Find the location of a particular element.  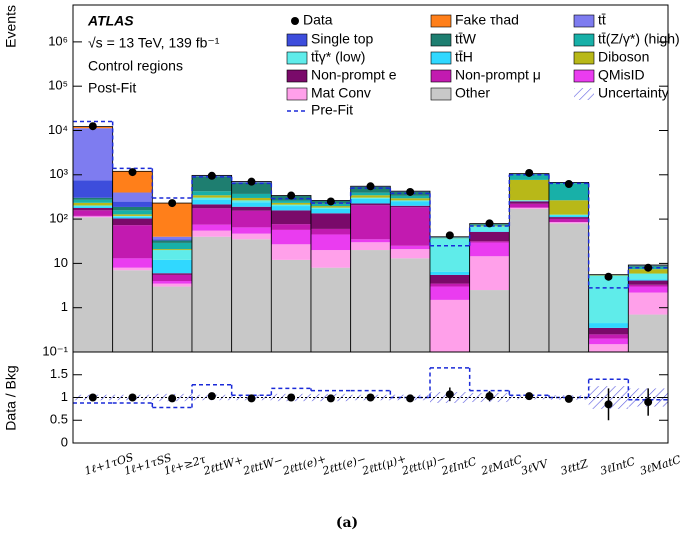

legend-label: Pre-Fit is located at coordinates (332, 110).